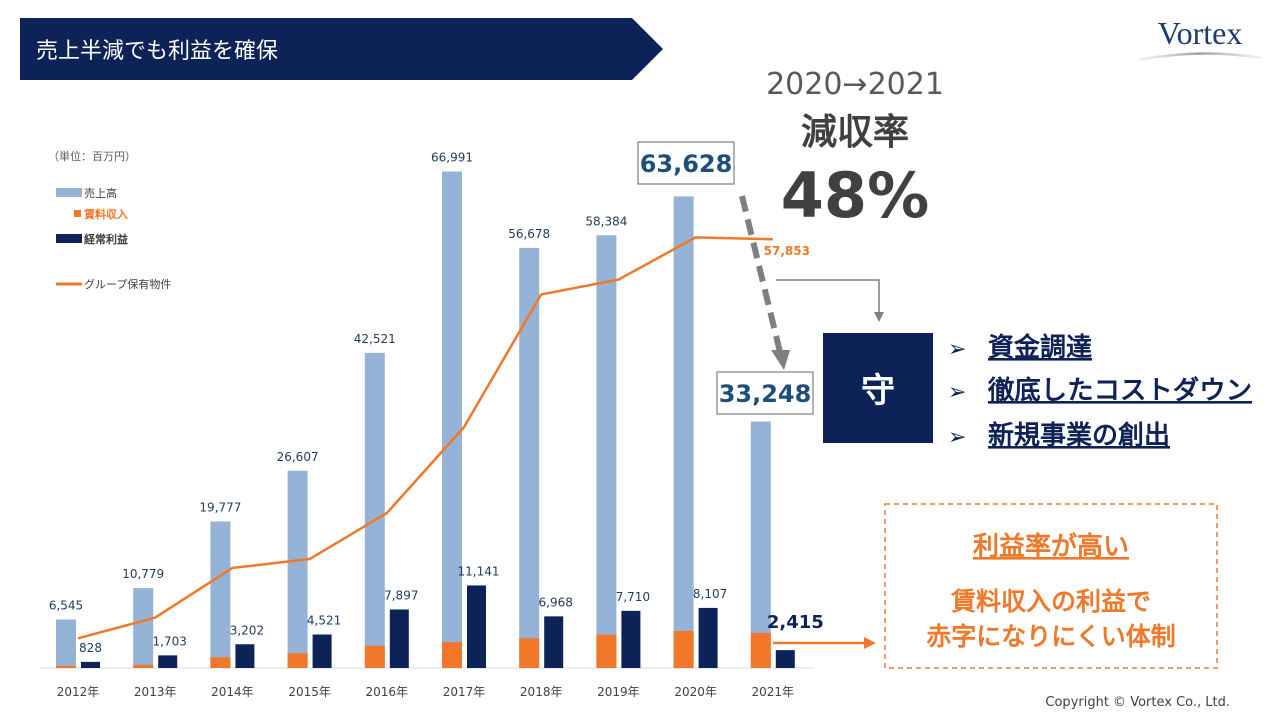  What do you see at coordinates (143, 574) in the screenshot?
I see `sales-data-label: 10,779` at bounding box center [143, 574].